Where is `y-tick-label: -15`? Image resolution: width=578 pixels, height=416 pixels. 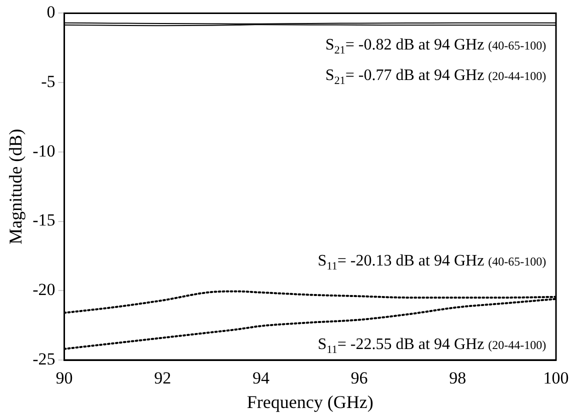 y-tick-label: -15 is located at coordinates (44, 220).